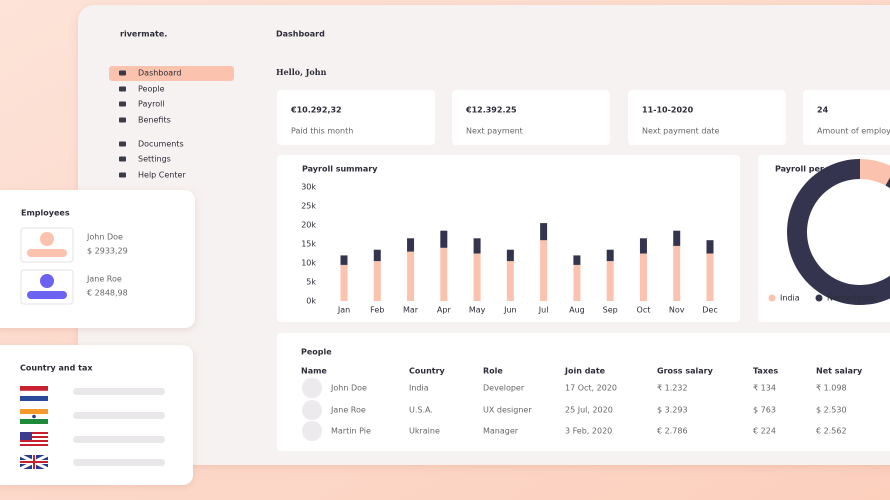  What do you see at coordinates (159, 73) in the screenshot?
I see `nav-item: Dashboard` at bounding box center [159, 73].